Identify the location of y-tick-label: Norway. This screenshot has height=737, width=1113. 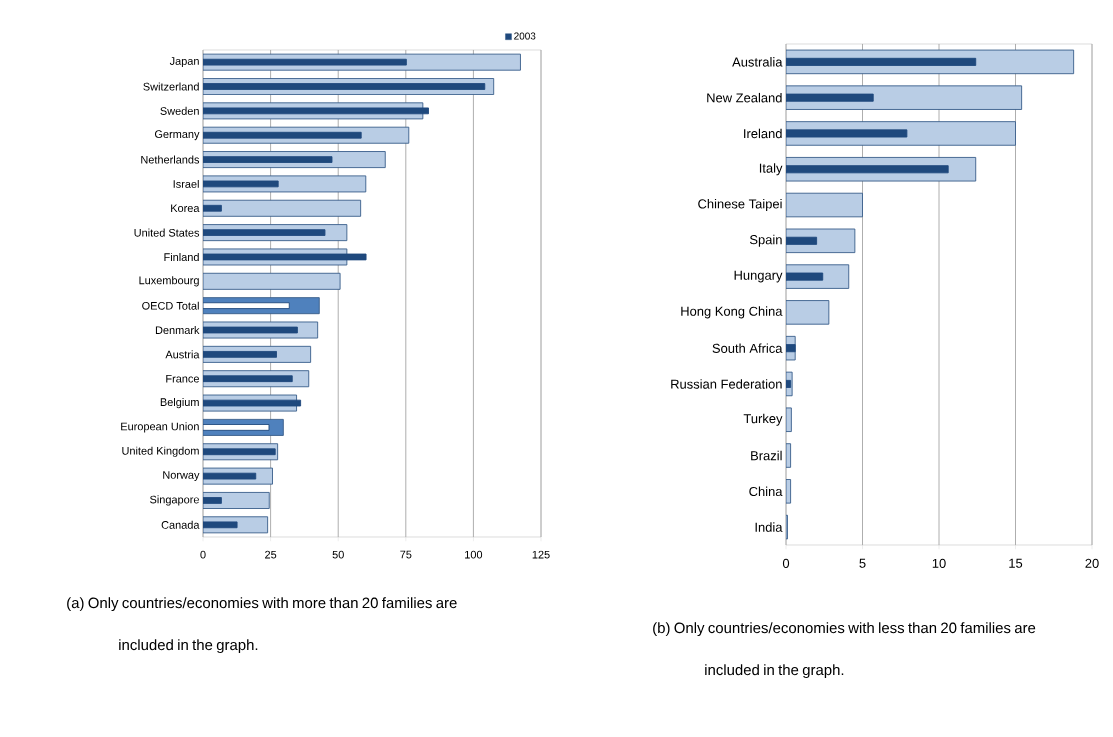
(181, 476).